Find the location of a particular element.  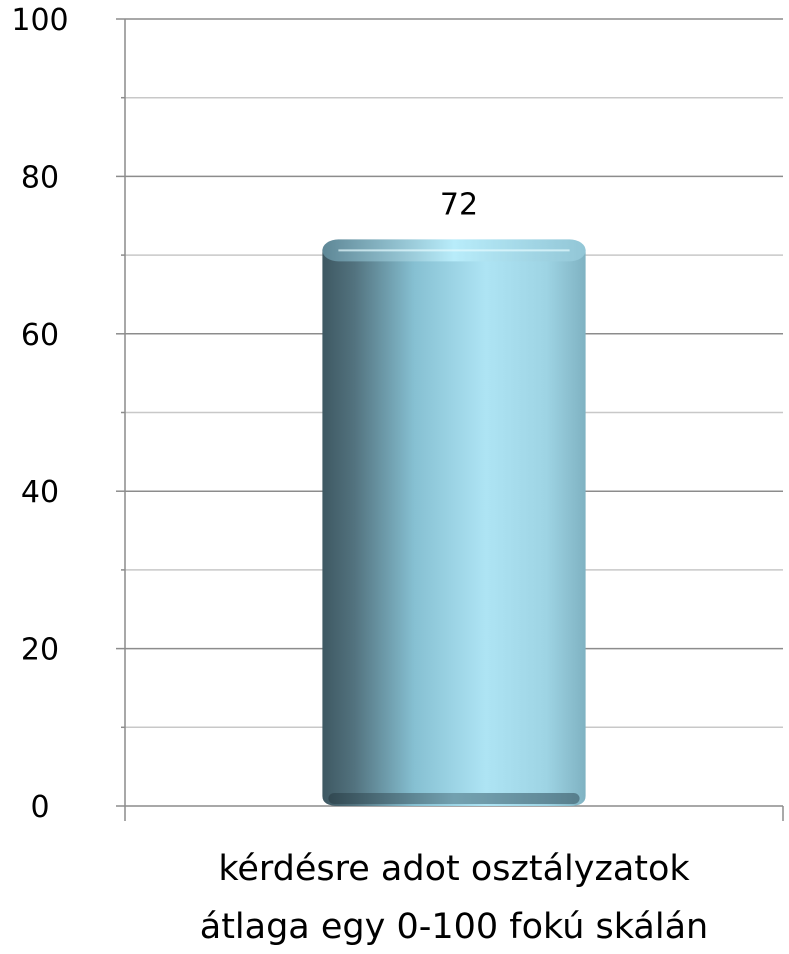

y-tick-label: 60 is located at coordinates (40, 335).